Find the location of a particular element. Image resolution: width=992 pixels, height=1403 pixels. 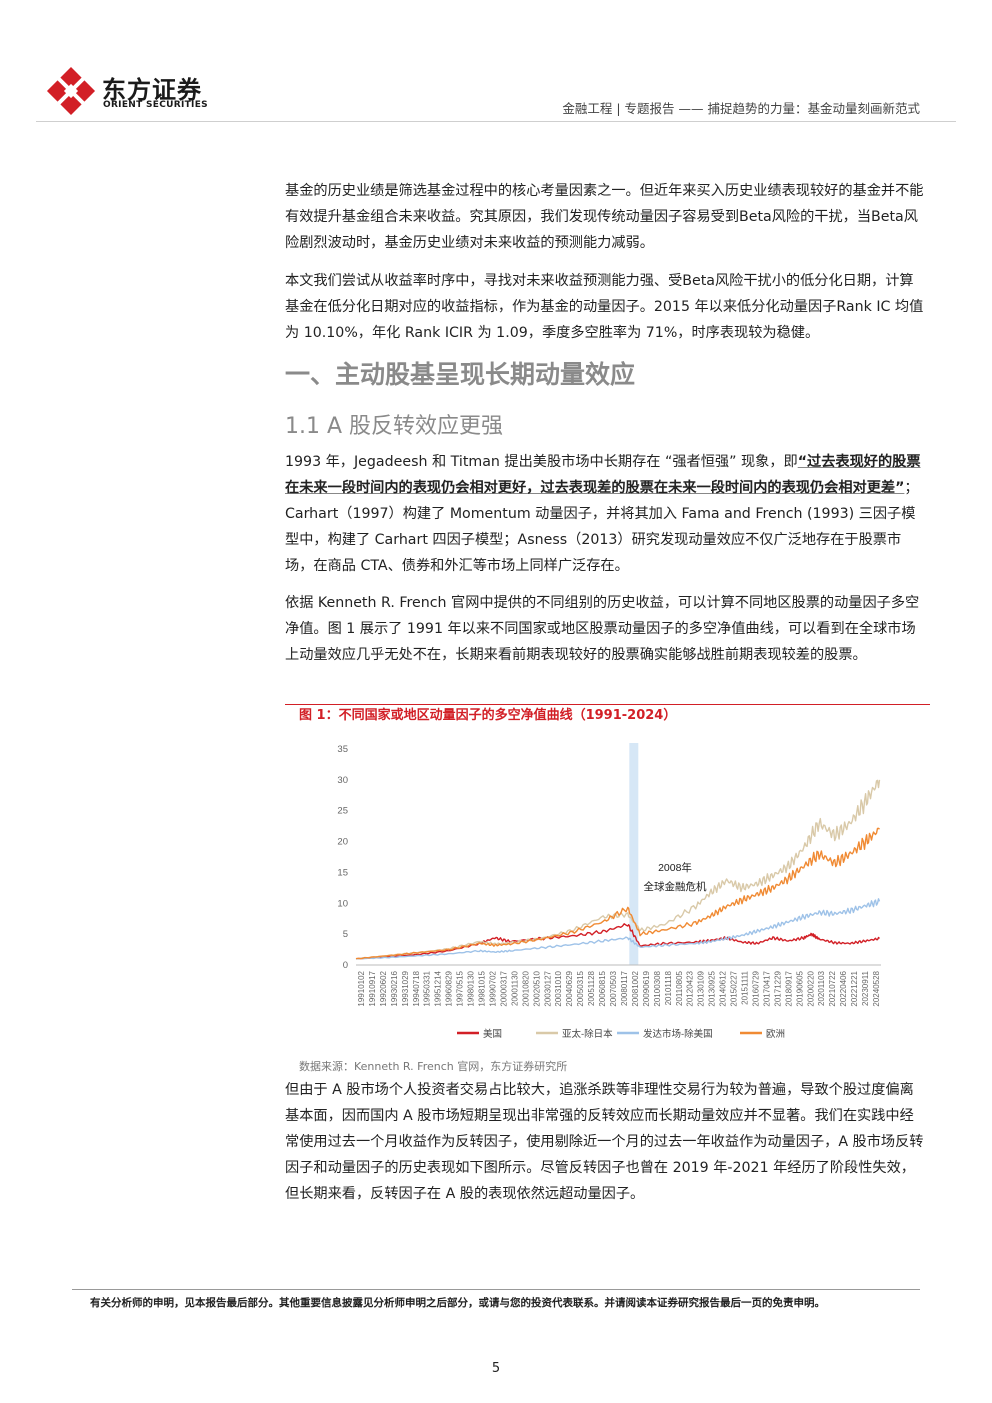

x-tick-label: 20150227 is located at coordinates (734, 988).